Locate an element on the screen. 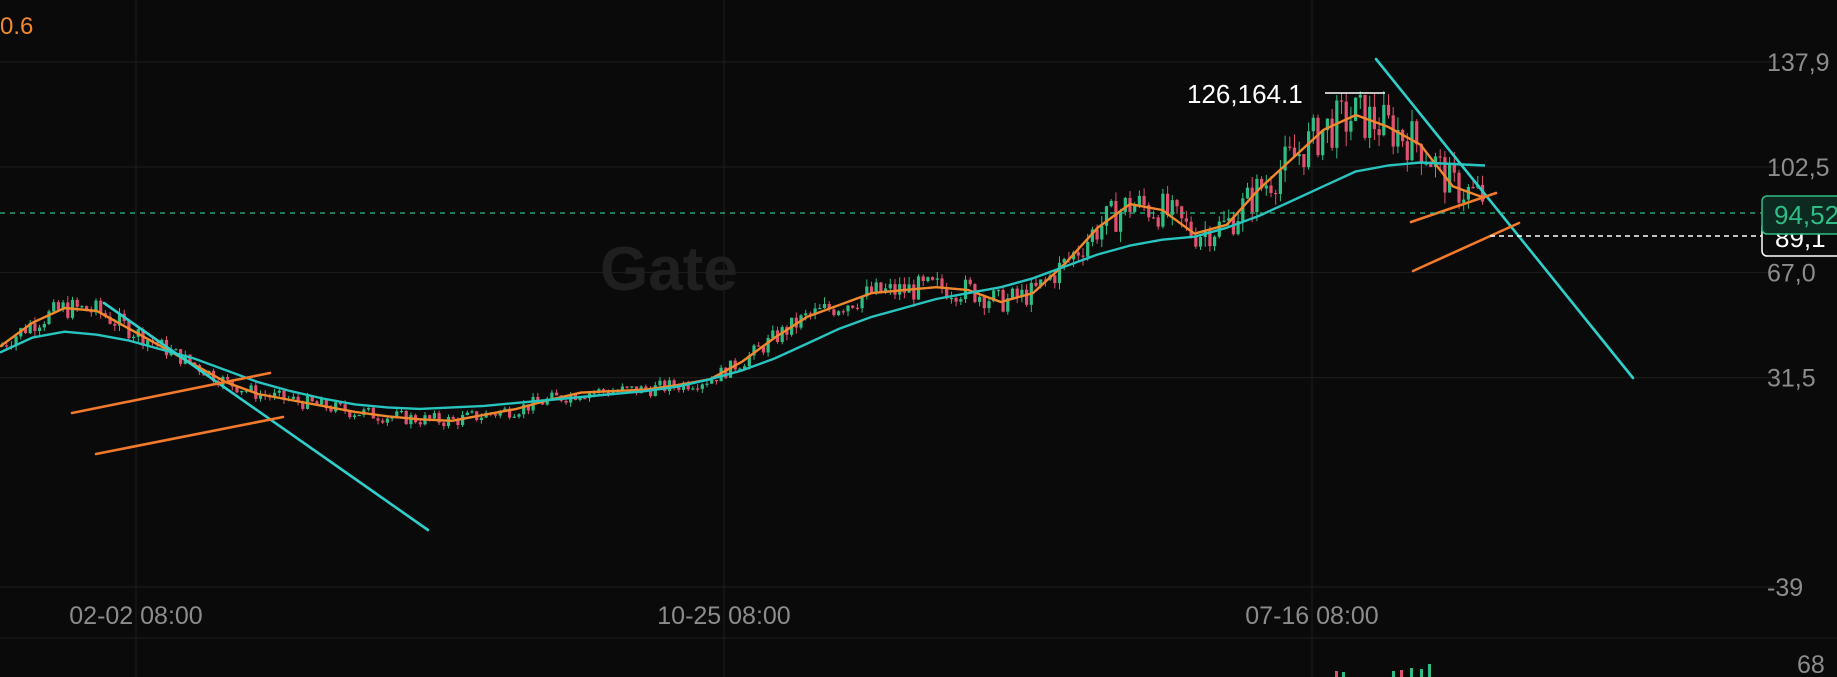 This screenshot has width=1837, height=677. x-axis: 02-02 08:00 10-25 08:00 07-16 08:00 is located at coordinates (723, 616).